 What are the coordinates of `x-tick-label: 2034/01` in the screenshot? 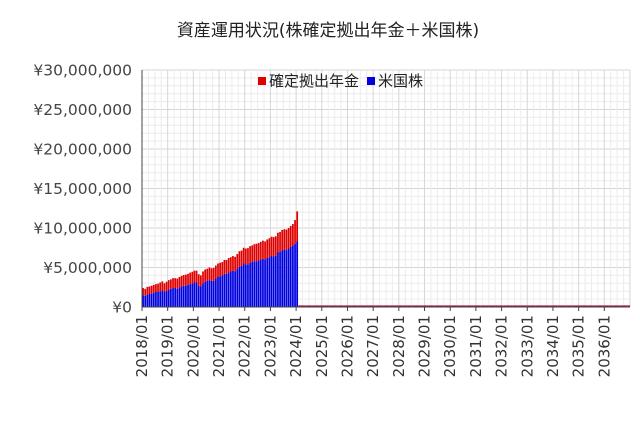 It's located at (553, 346).